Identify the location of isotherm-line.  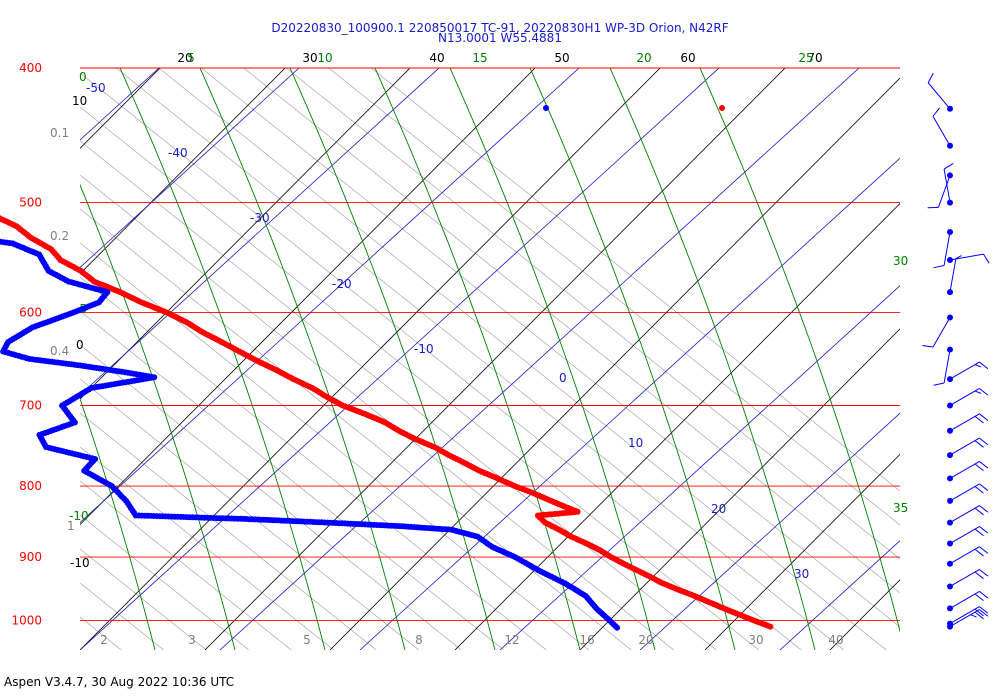
(249, 514).